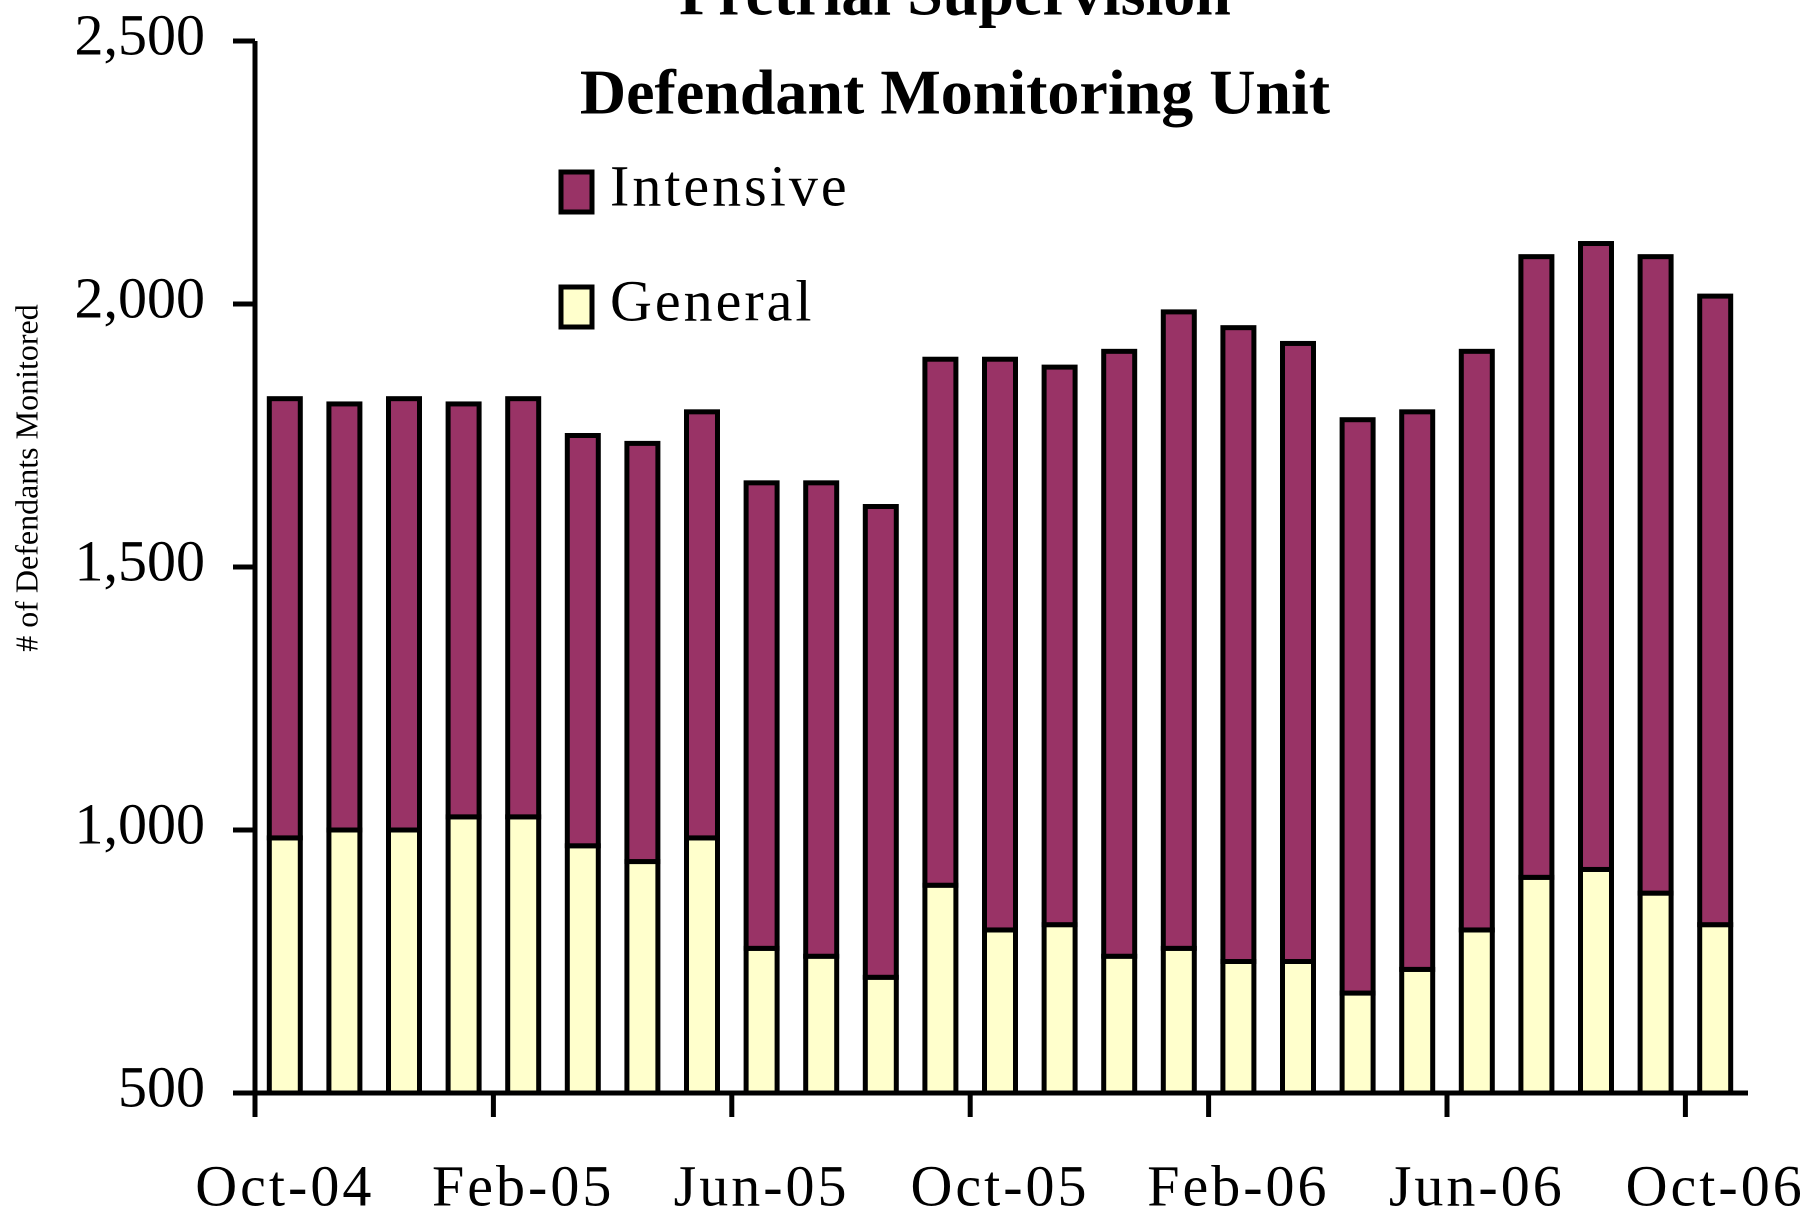  Describe the element at coordinates (1477, 1182) in the screenshot. I see `x-tick-label: Jun-06` at that location.